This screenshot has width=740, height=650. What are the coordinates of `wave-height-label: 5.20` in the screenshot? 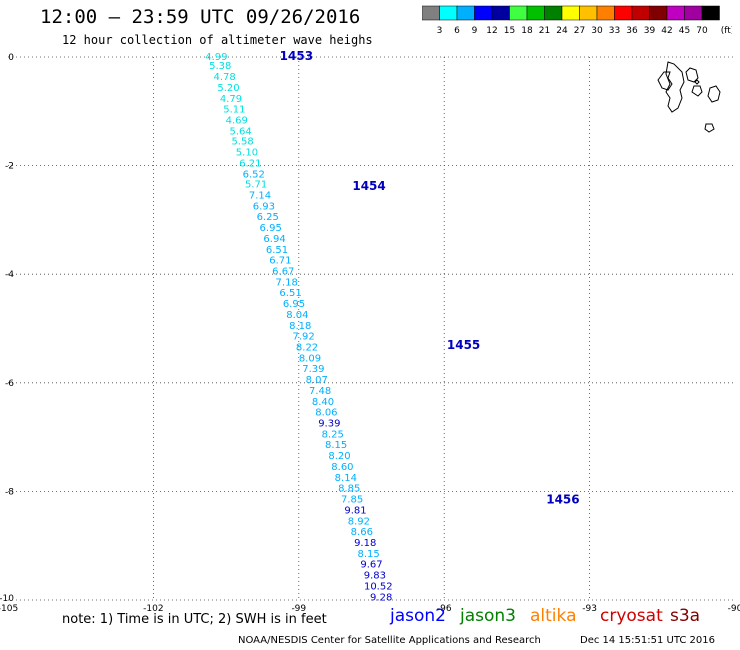 It's located at (228, 88).